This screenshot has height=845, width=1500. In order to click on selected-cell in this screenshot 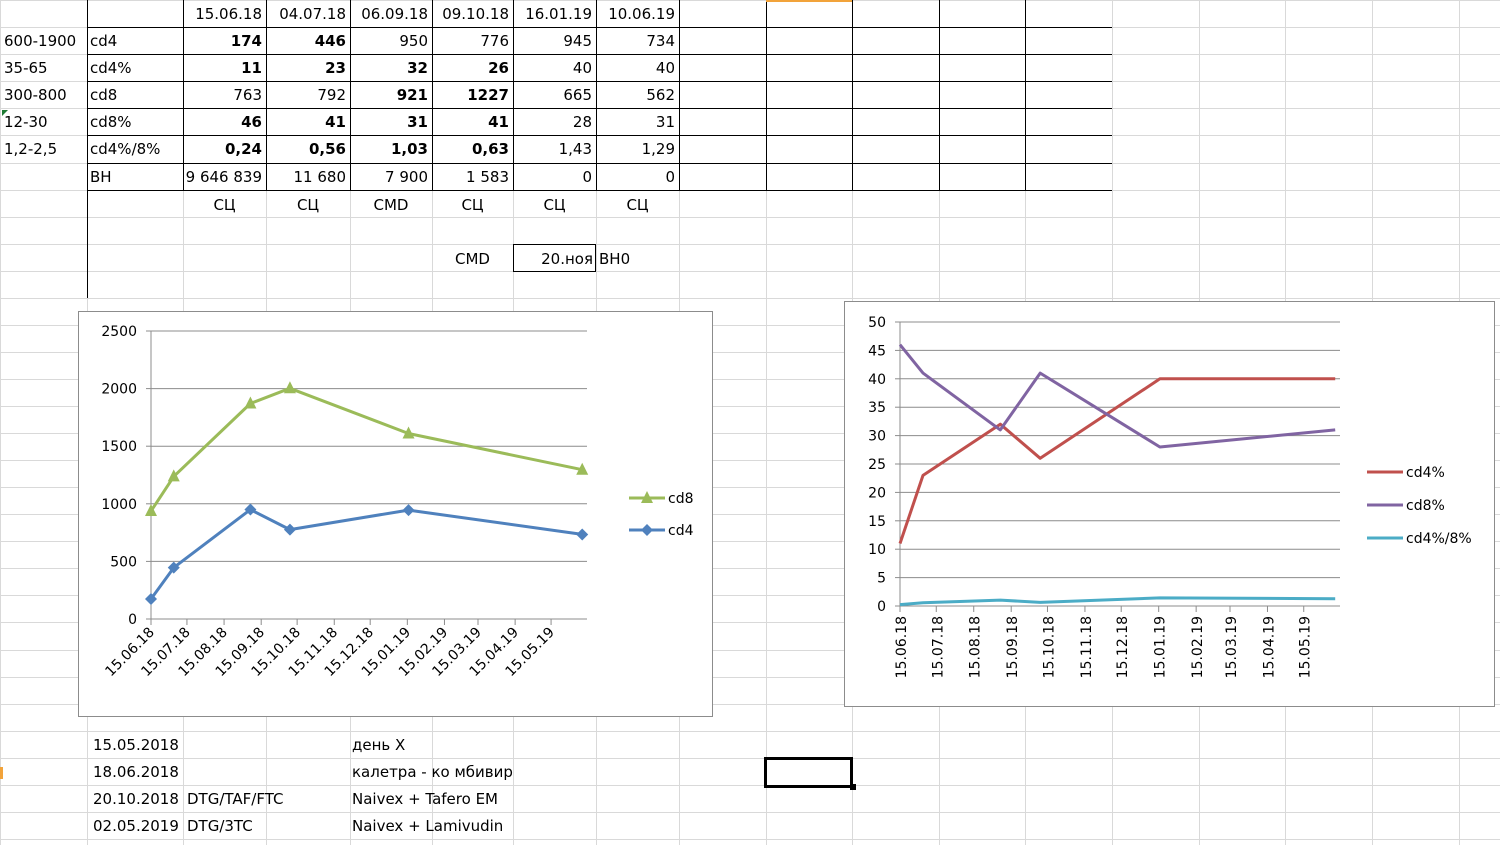, I will do `click(808, 772)`.